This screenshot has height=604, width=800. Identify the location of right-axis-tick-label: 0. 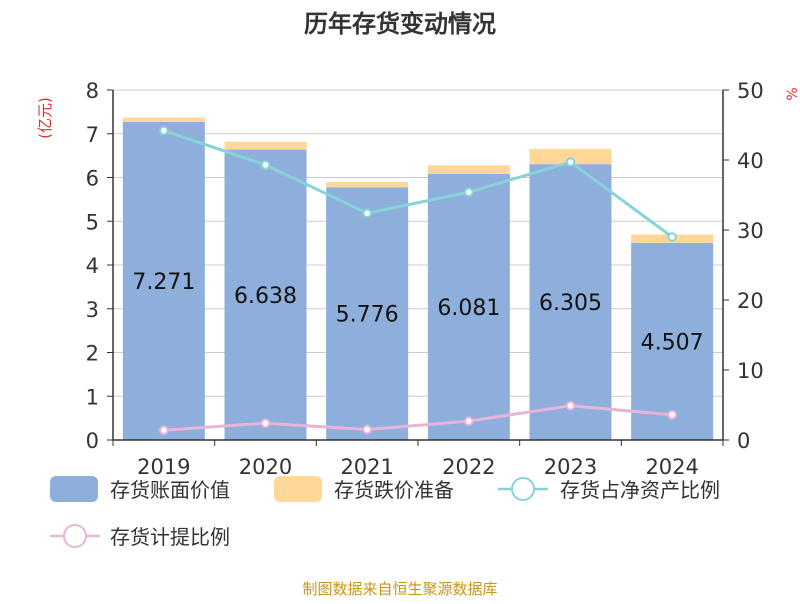
(743, 441).